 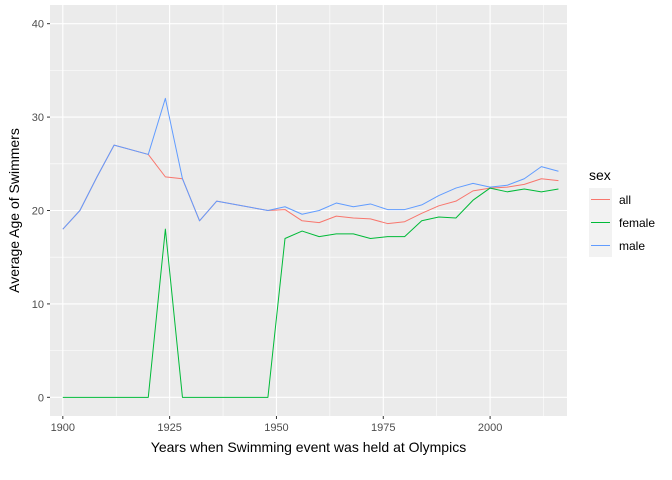 I want to click on y-tick-label: 30, so click(x=38, y=118).